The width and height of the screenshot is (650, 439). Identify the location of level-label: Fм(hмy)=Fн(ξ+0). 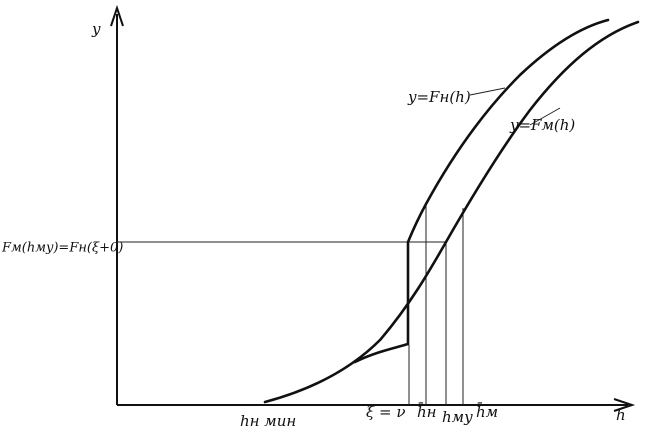
(62, 248).